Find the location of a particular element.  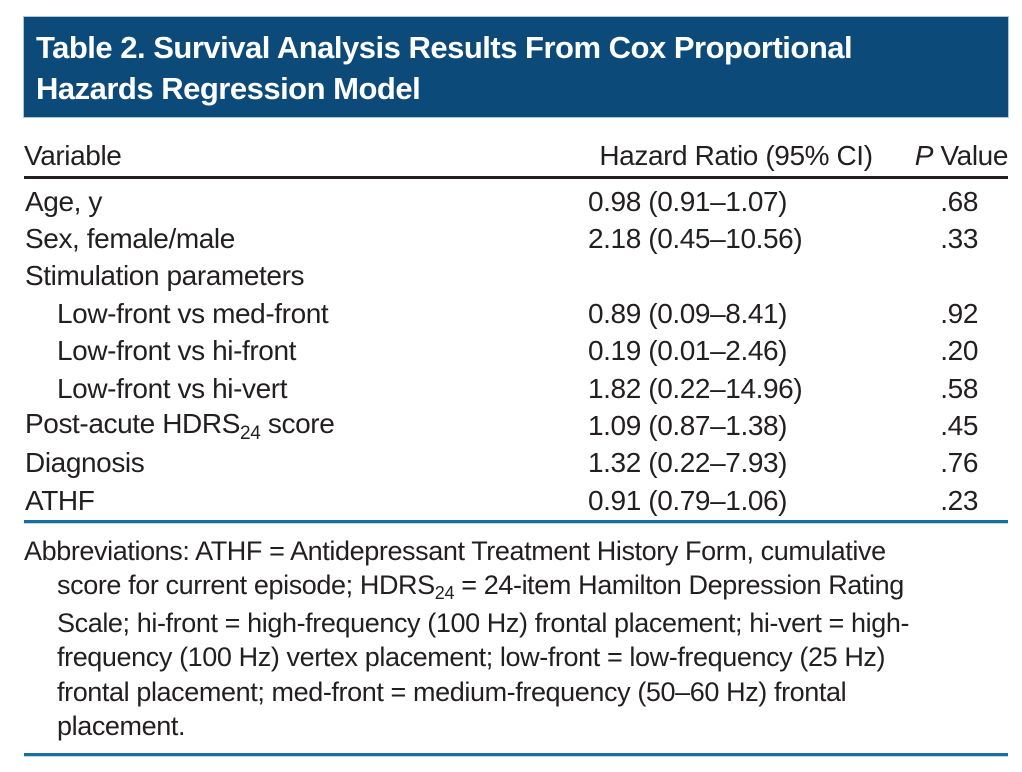

p-value-cell: .45 is located at coordinates (959, 426).